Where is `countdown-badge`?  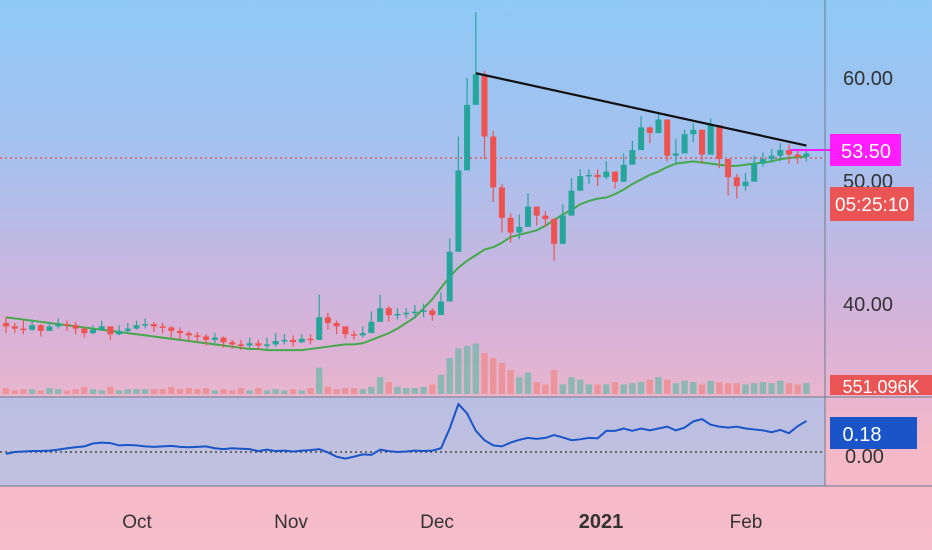 countdown-badge is located at coordinates (872, 204).